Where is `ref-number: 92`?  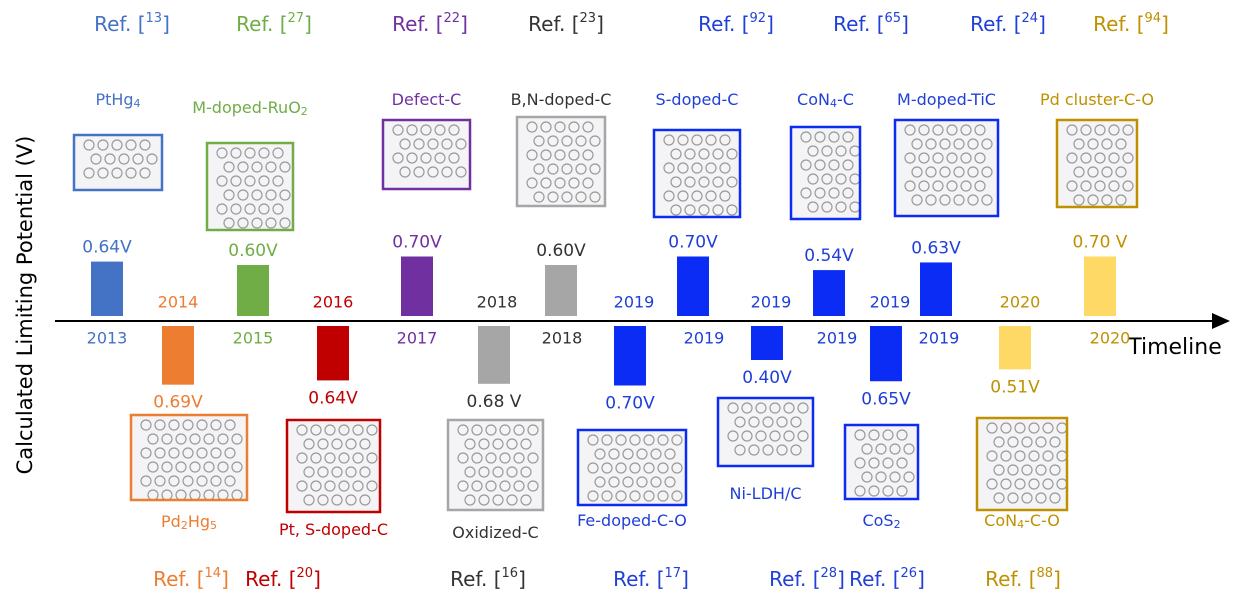 ref-number: 92 is located at coordinates (758, 18).